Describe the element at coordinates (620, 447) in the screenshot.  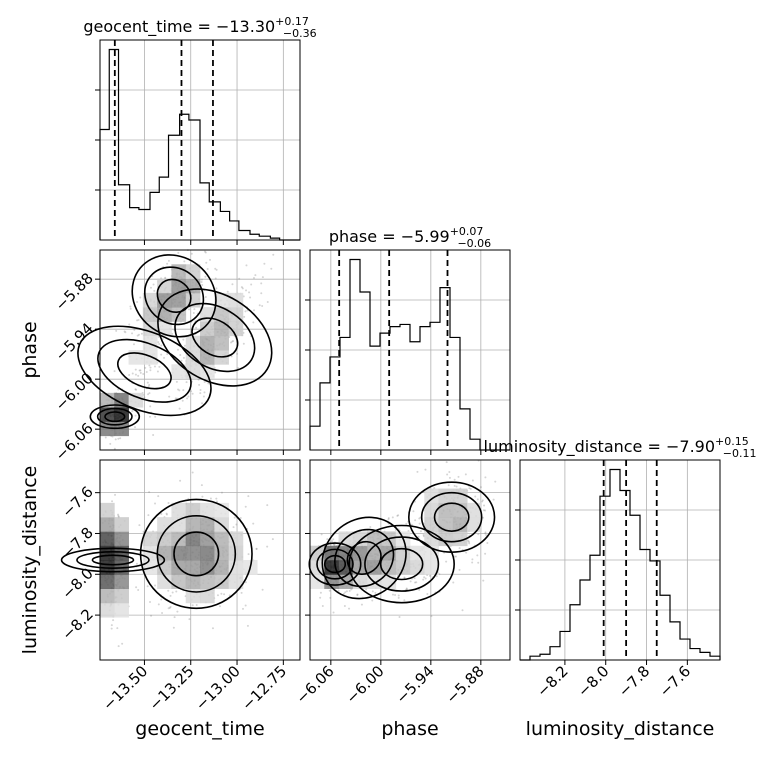
I see `panel-title-luminosity_distance: luminosity_distance = −7.90+0.15 −0.11` at that location.